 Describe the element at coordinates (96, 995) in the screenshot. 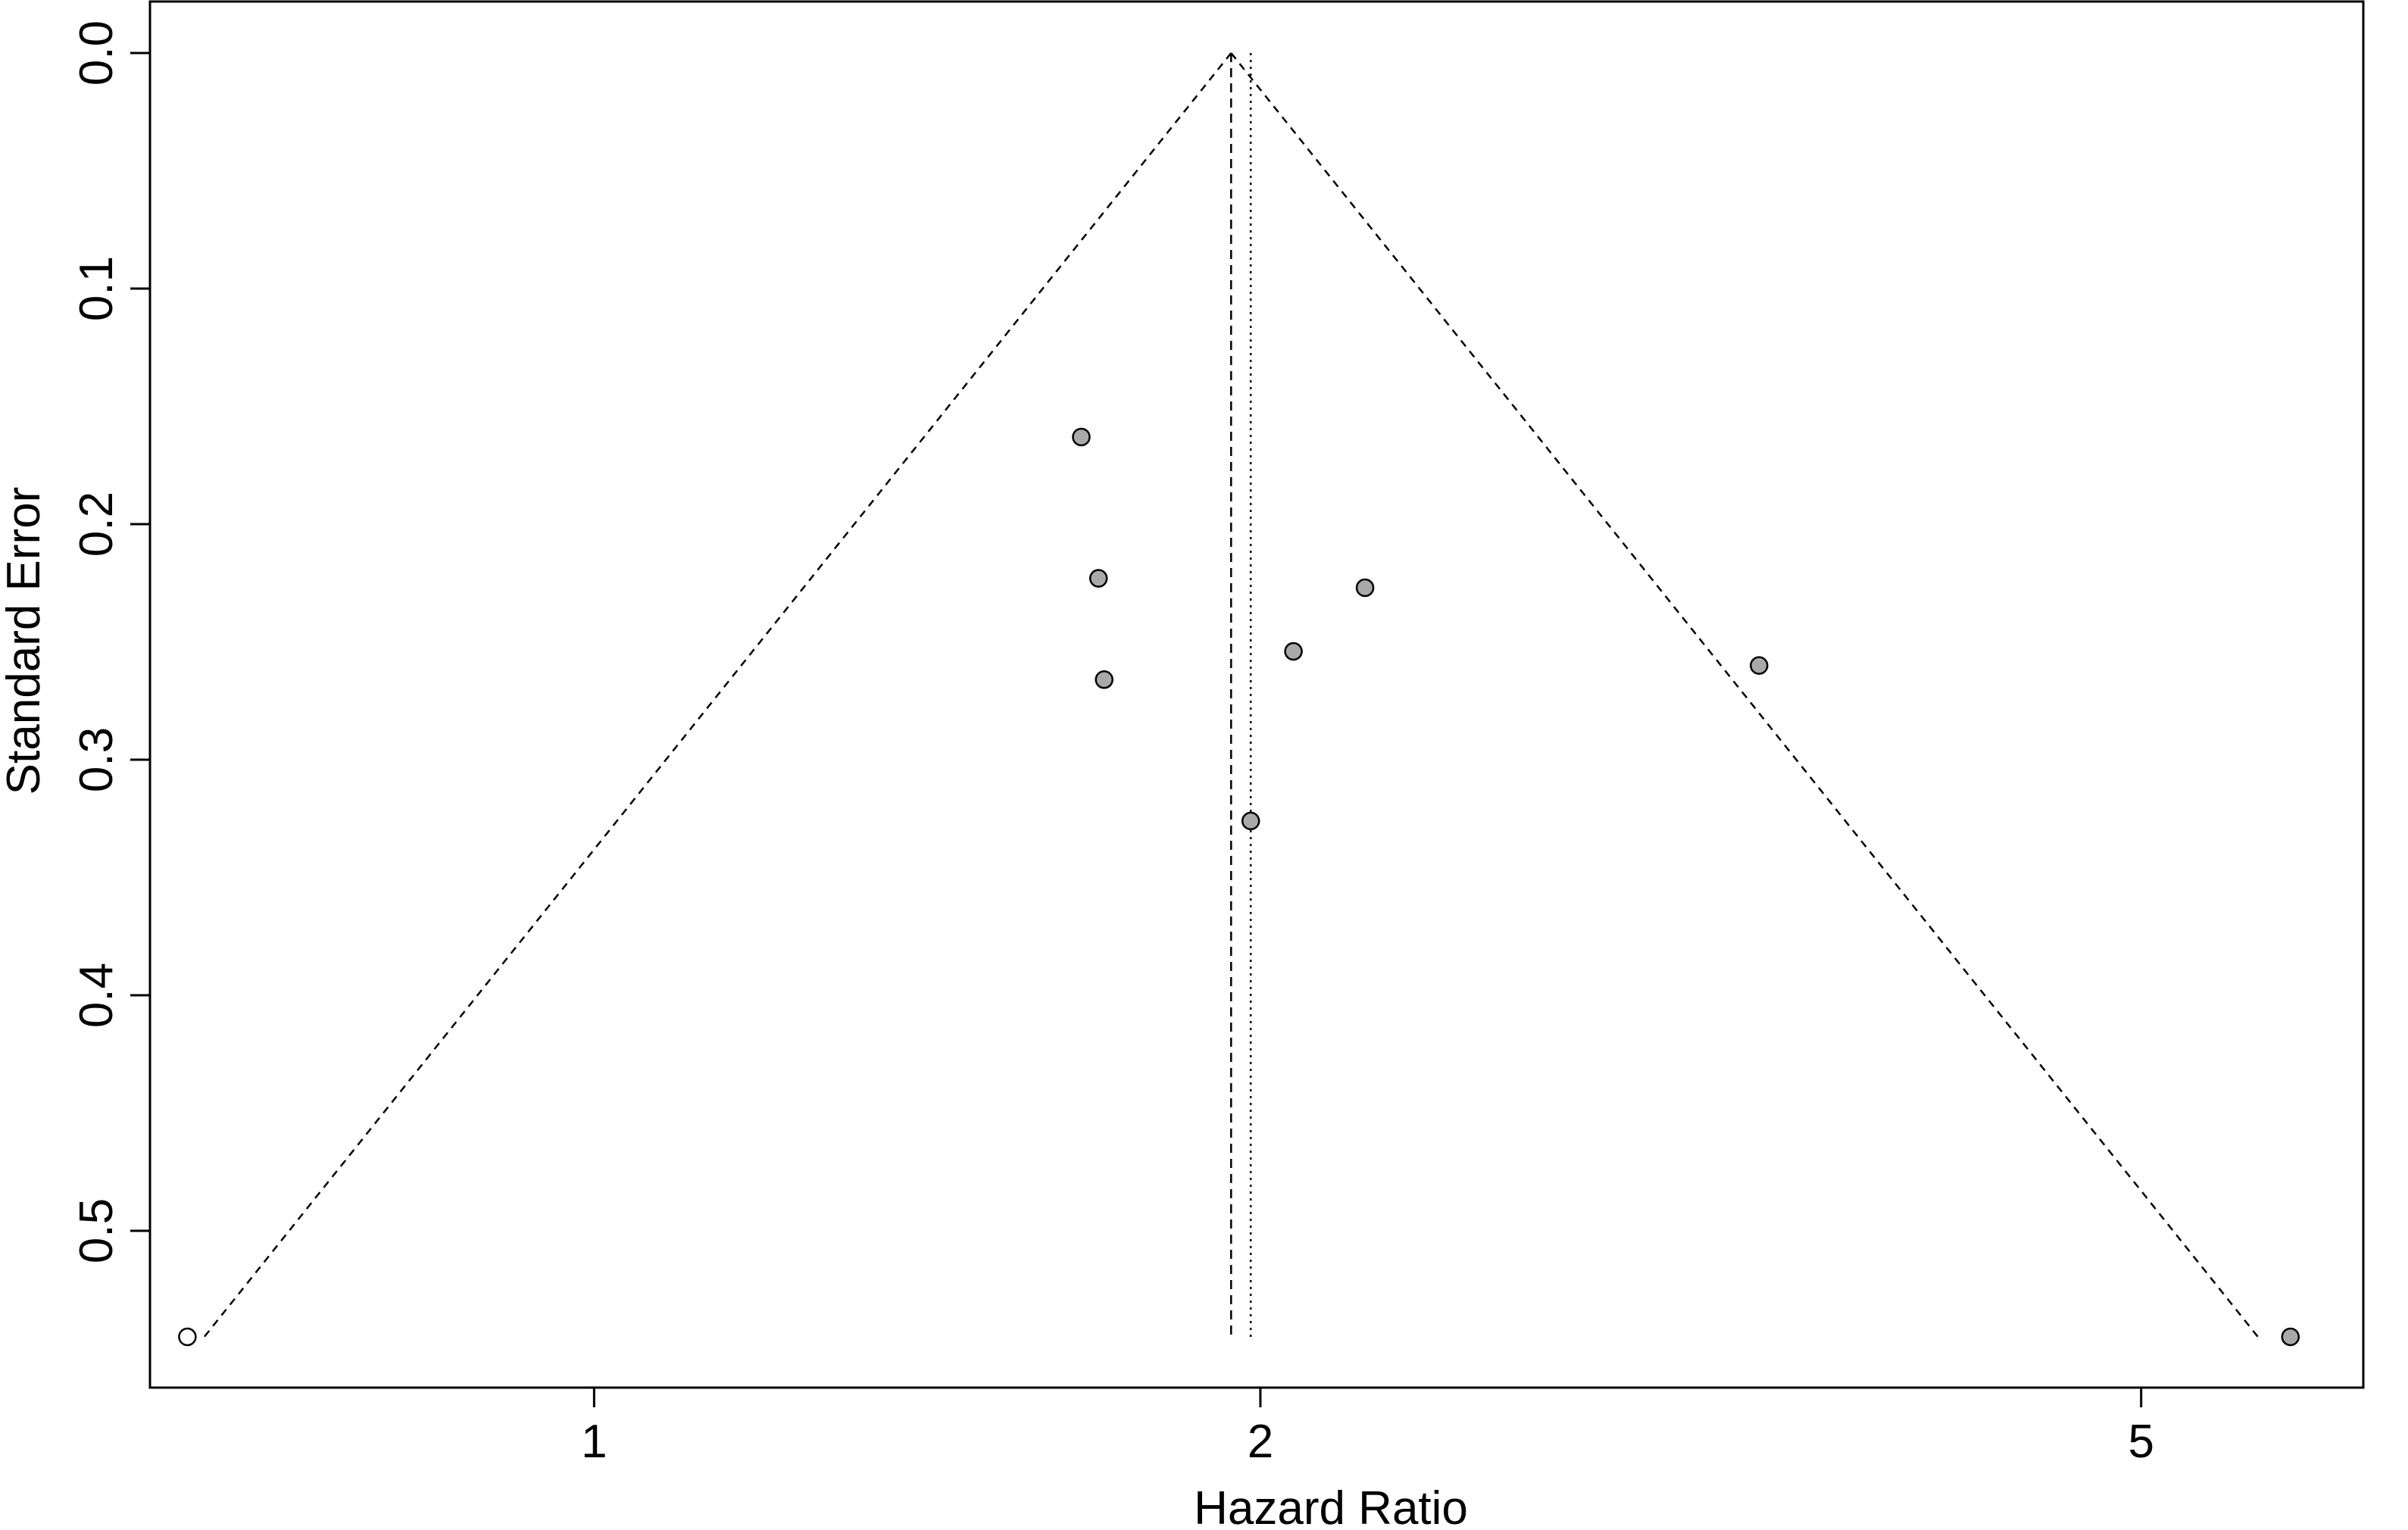

I see `y-tick-label: 0.4` at that location.